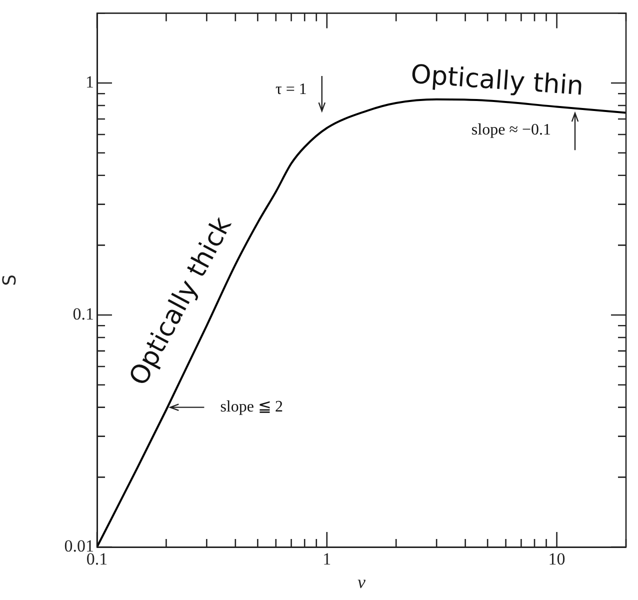  Describe the element at coordinates (10, 280) in the screenshot. I see `y-axis-title: S` at that location.